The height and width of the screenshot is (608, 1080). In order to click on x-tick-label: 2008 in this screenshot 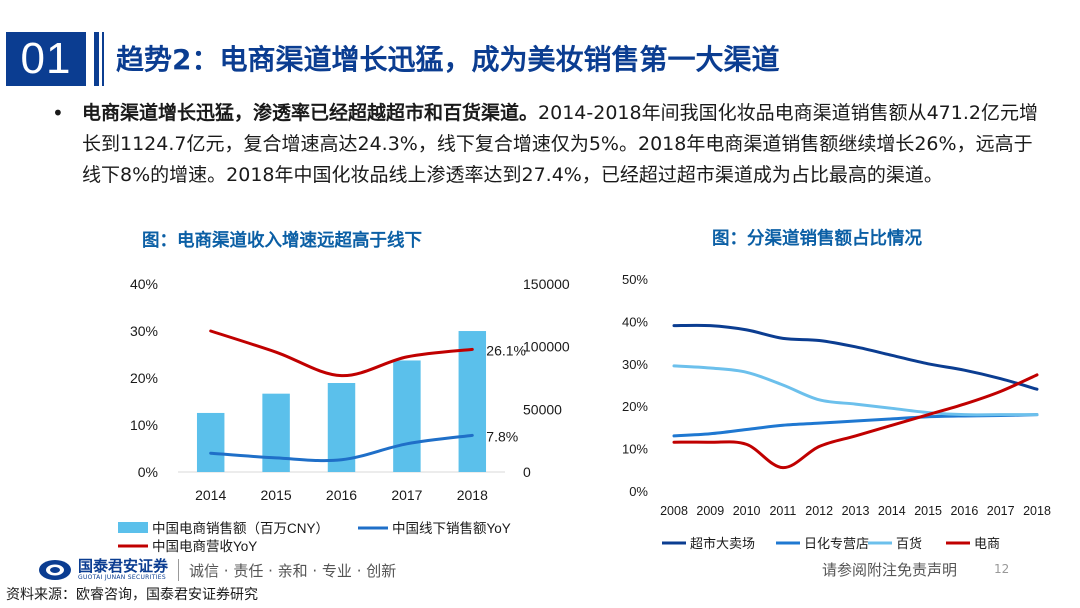, I will do `click(674, 511)`.